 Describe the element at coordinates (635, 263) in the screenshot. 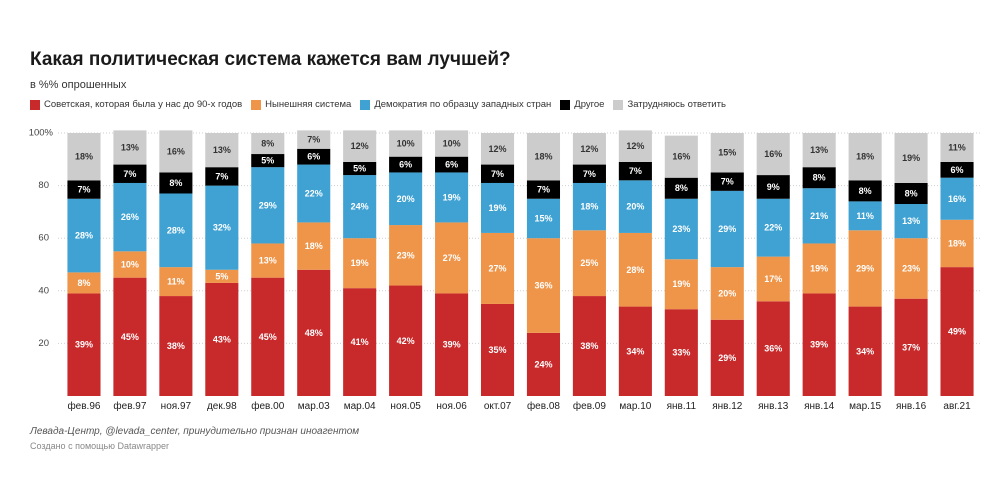

I see `bar-stack: 34% 28% 20% 7% 12%` at that location.